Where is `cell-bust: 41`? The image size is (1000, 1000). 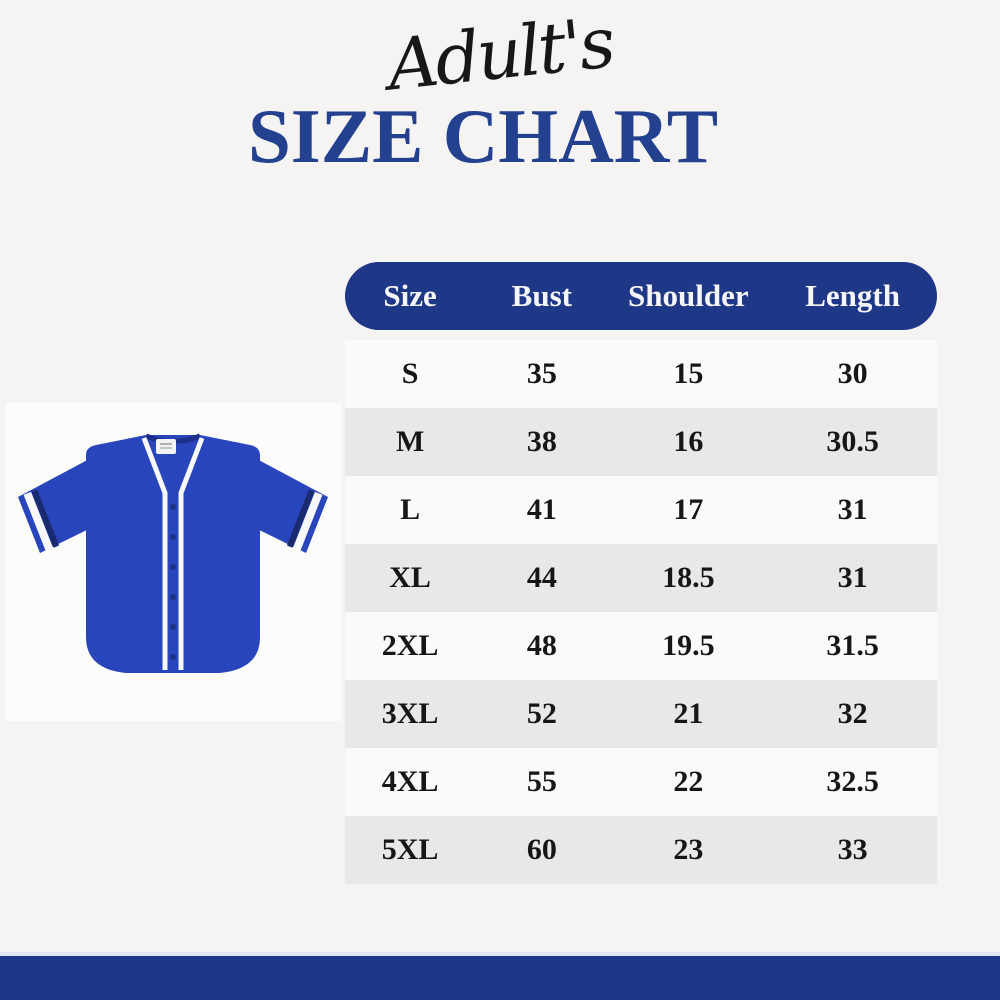
cell-bust: 41 is located at coordinates (541, 509).